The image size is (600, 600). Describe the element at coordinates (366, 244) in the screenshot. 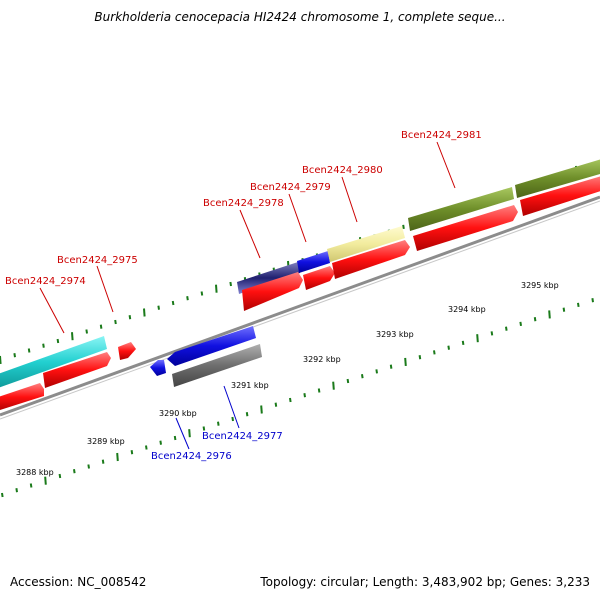

I see `gene-feature-yellow` at that location.